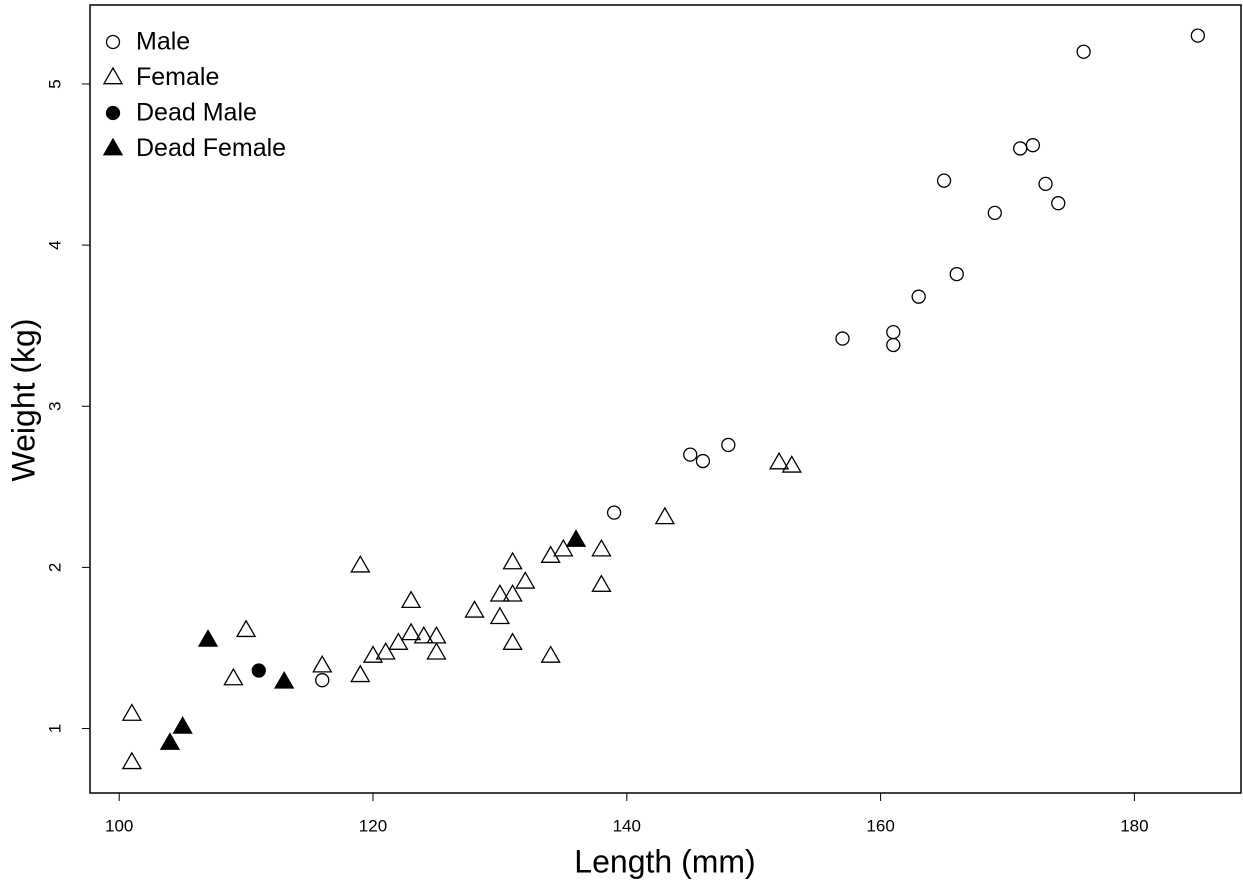 The height and width of the screenshot is (888, 1243). What do you see at coordinates (880, 825) in the screenshot?
I see `x-tick-label: 160` at bounding box center [880, 825].